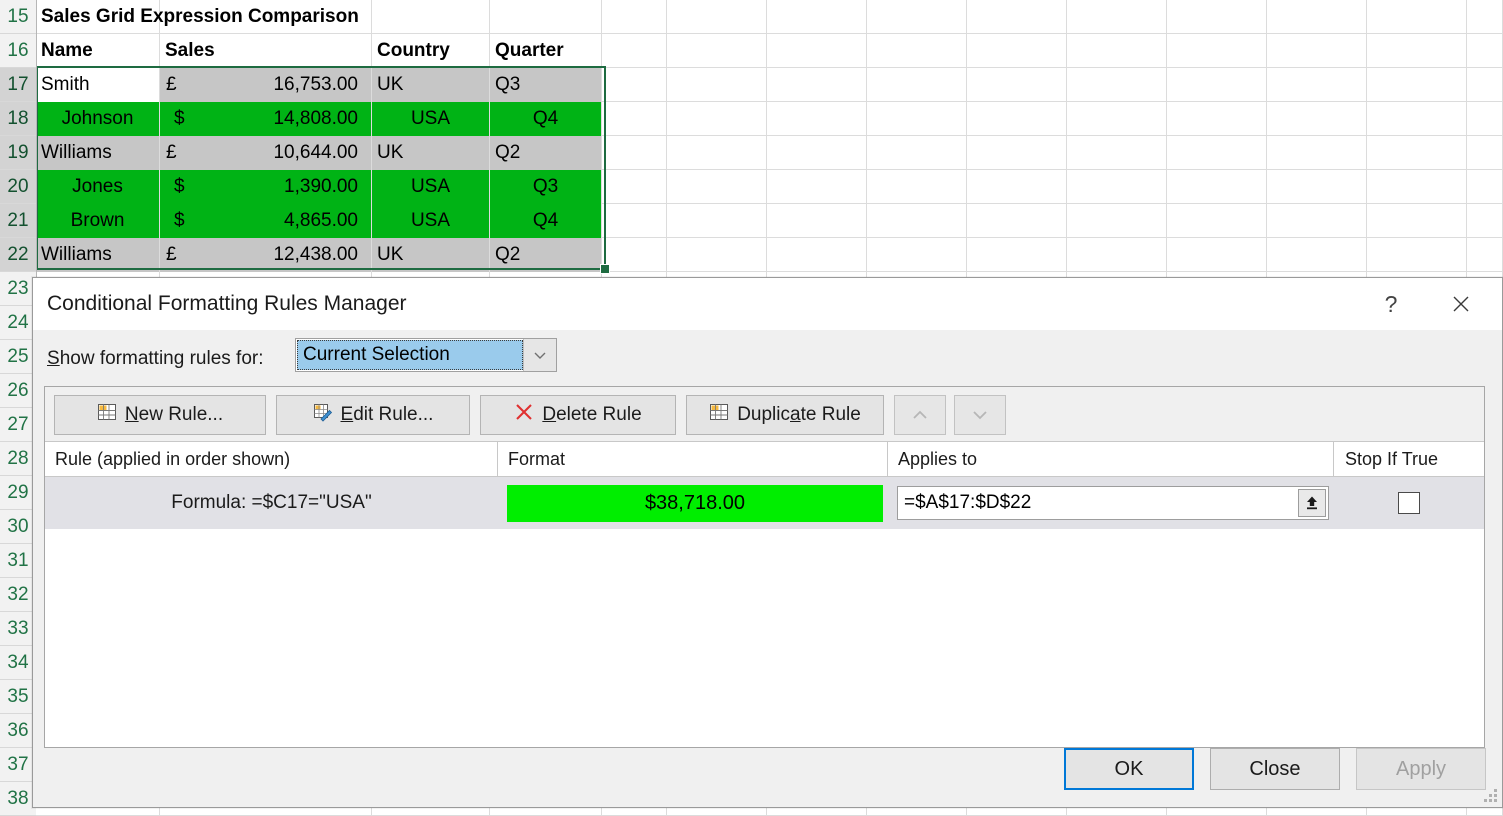  What do you see at coordinates (1312, 503) in the screenshot?
I see `collapse-range-icon` at bounding box center [1312, 503].